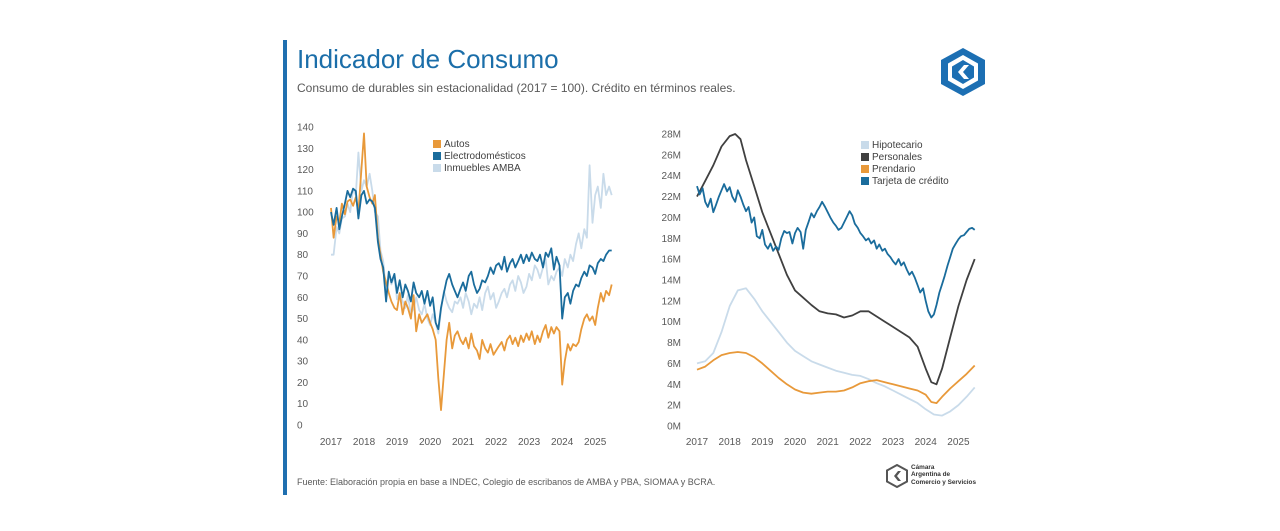 The image size is (1280, 531). I want to click on org-name-line-2: Argentina de, so click(931, 475).